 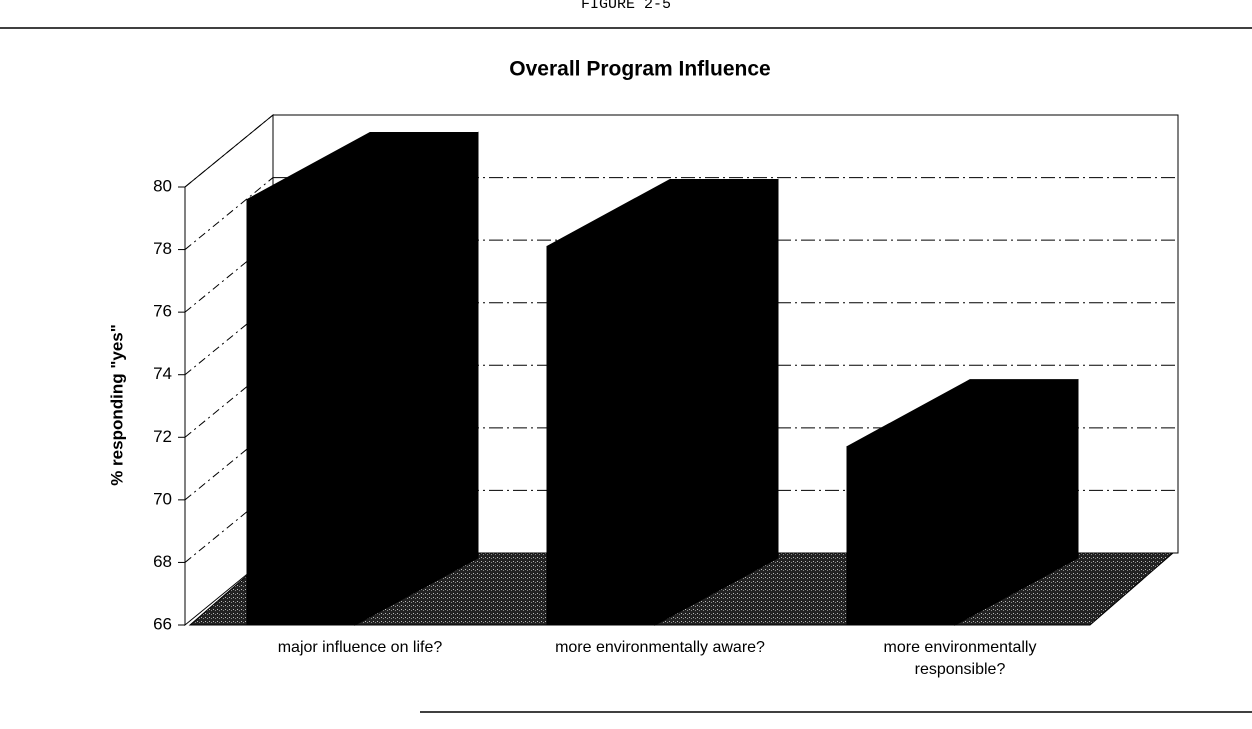 What do you see at coordinates (960, 658) in the screenshot?
I see `x-tick-label: more environmentally responsible?` at bounding box center [960, 658].